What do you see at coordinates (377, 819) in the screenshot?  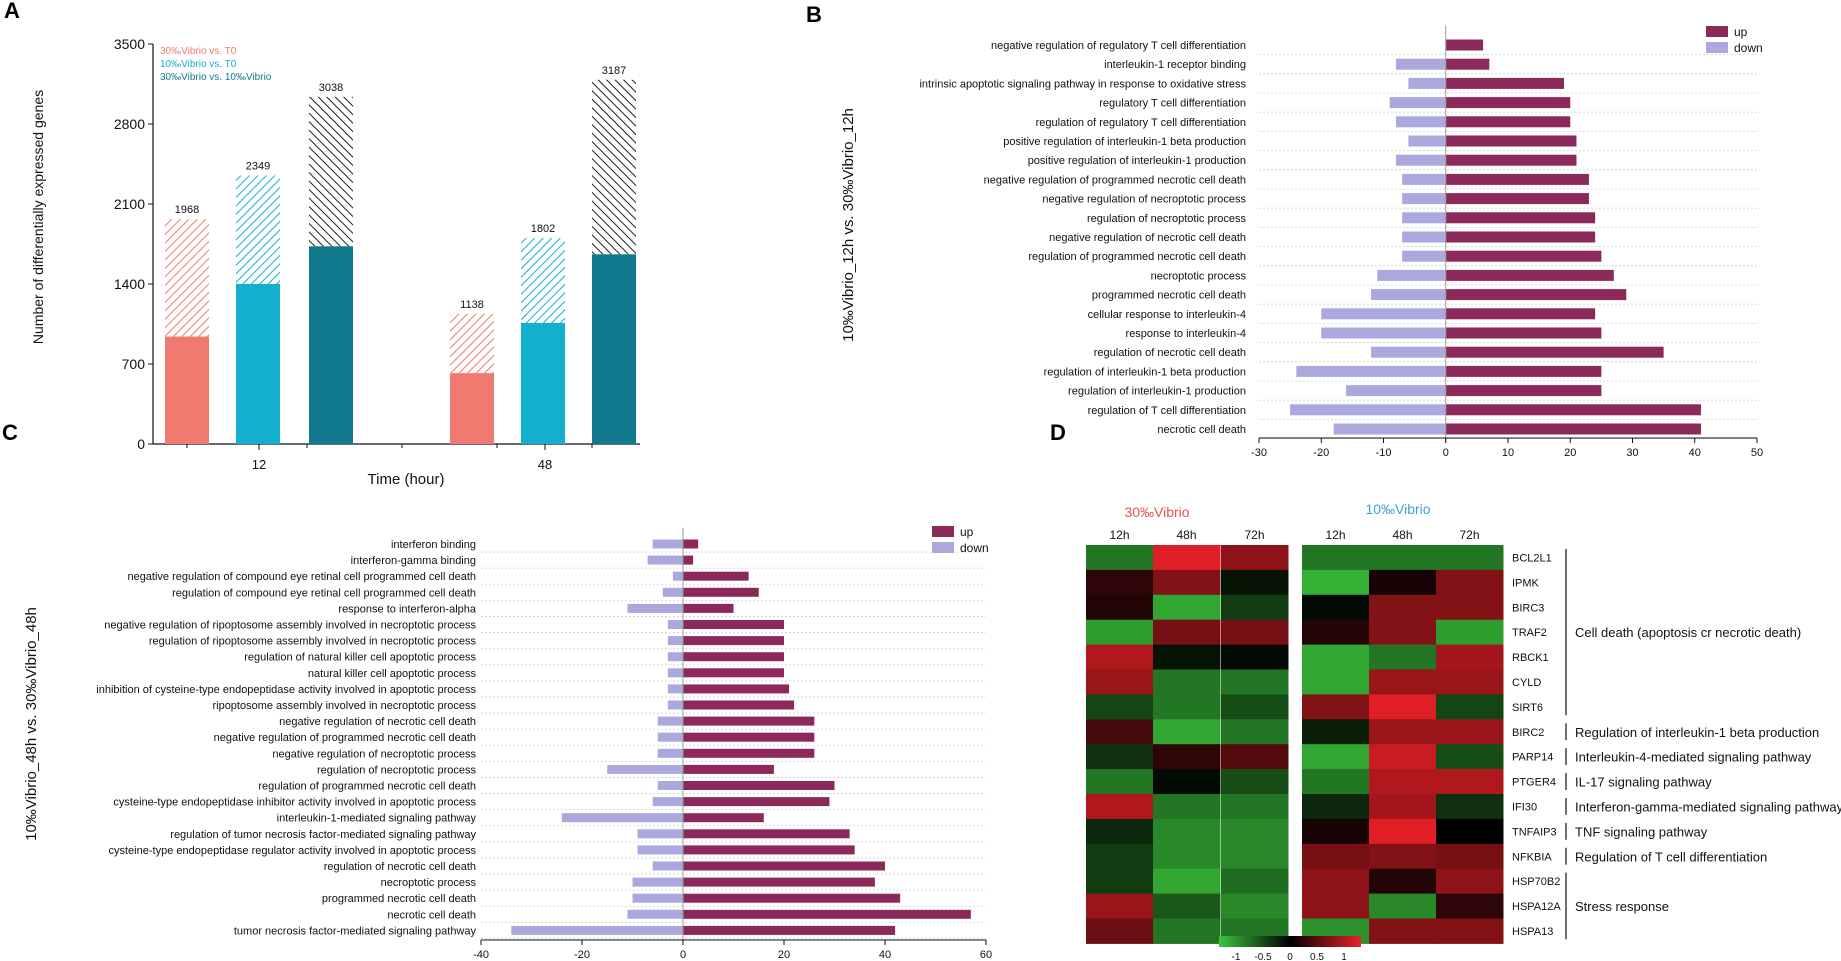 I see `category-label: interleukin-1-mediated signaling pathway` at bounding box center [377, 819].